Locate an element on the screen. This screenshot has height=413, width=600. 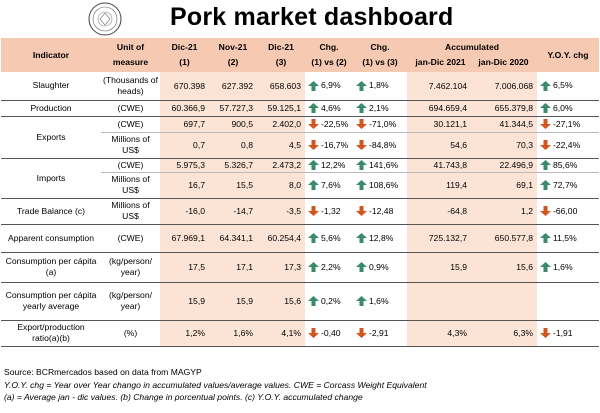
accum-2021-text: 41.743,8 is located at coordinates (450, 165).